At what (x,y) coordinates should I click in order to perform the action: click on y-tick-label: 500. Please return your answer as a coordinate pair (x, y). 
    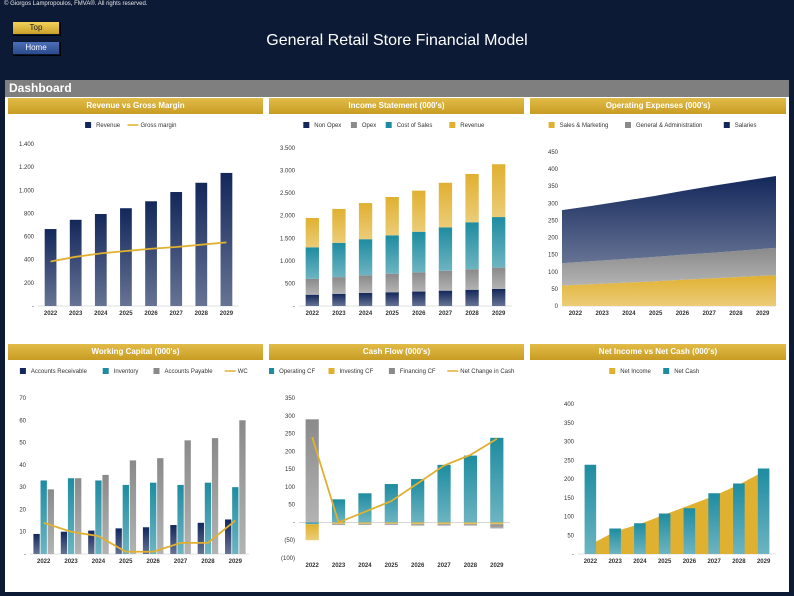
    Looking at the image, I should click on (290, 284).